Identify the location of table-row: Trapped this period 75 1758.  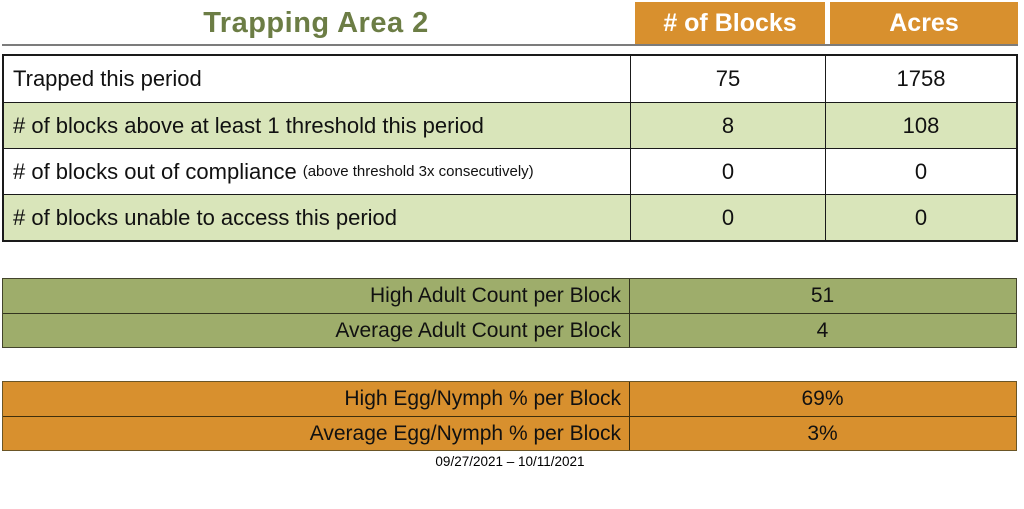
(510, 79).